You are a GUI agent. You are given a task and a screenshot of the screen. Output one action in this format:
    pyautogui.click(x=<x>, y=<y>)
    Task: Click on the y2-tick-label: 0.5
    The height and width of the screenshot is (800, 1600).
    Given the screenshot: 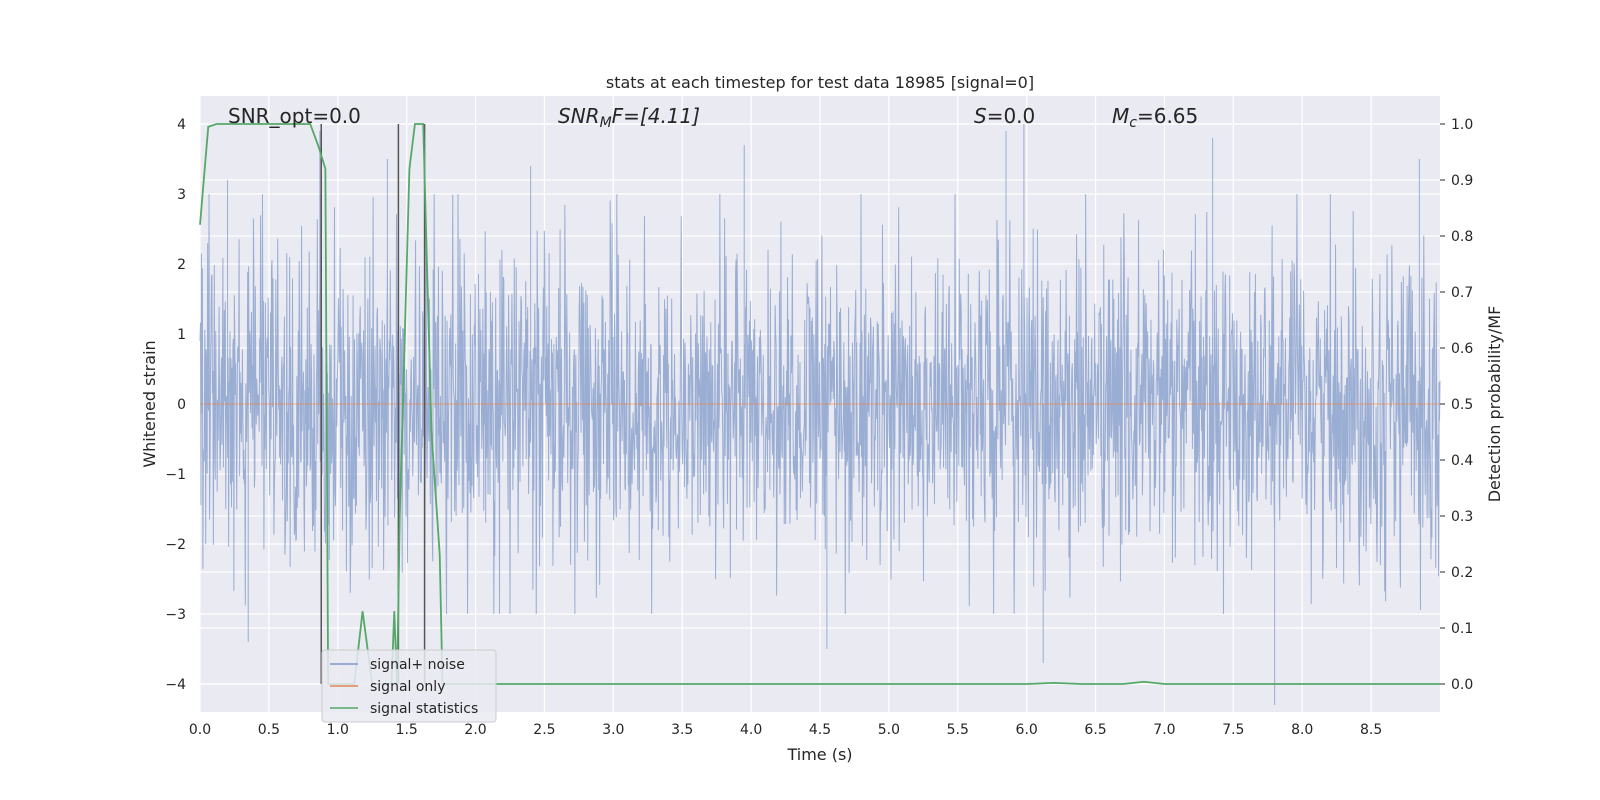 What is the action you would take?
    pyautogui.click(x=1462, y=405)
    